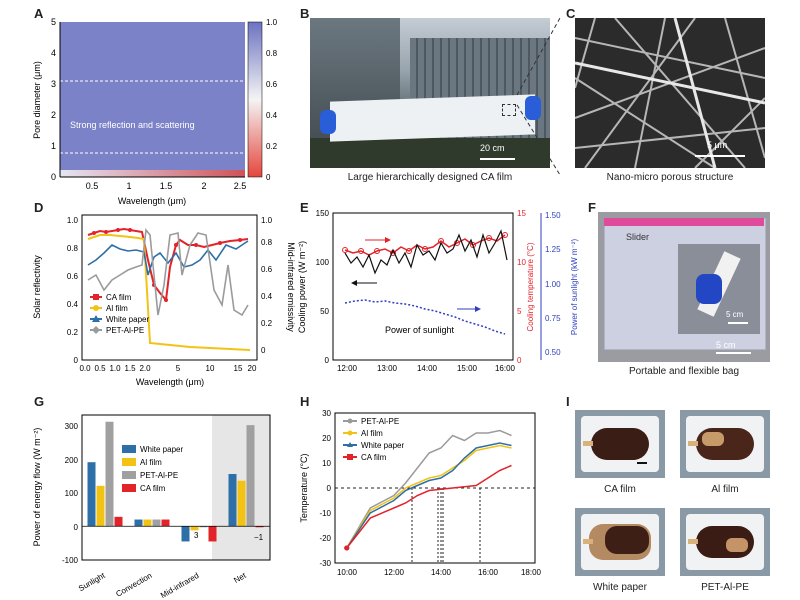 The width and height of the screenshot is (800, 600). What do you see at coordinates (272, 84) in the screenshot?
I see `cb-tick: 0.6` at bounding box center [272, 84].